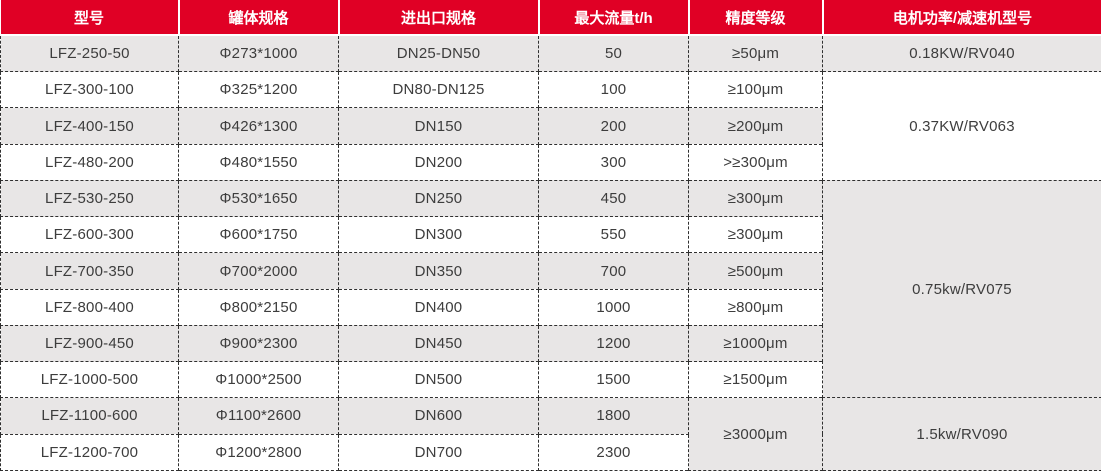  Describe the element at coordinates (613, 53) in the screenshot. I see `cell-flow: 50` at that location.